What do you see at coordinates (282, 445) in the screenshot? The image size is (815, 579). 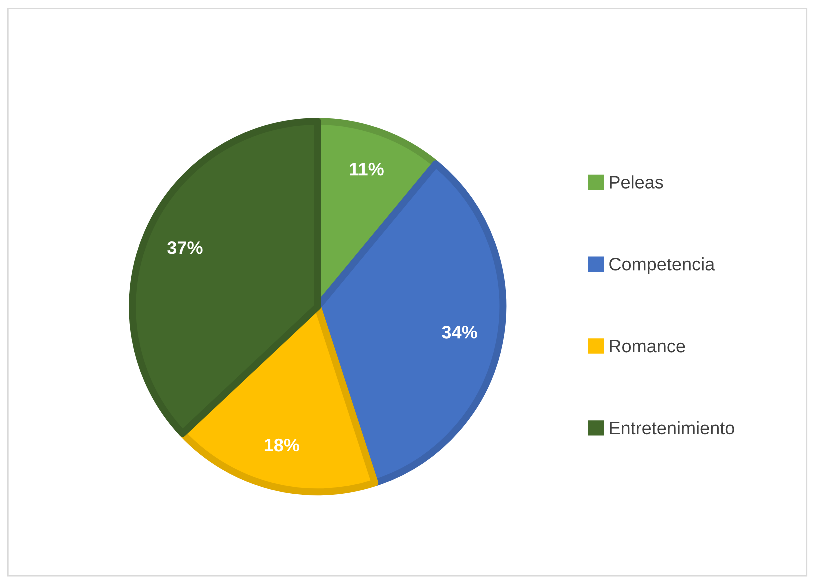 I see `data-label: 18%` at bounding box center [282, 445].